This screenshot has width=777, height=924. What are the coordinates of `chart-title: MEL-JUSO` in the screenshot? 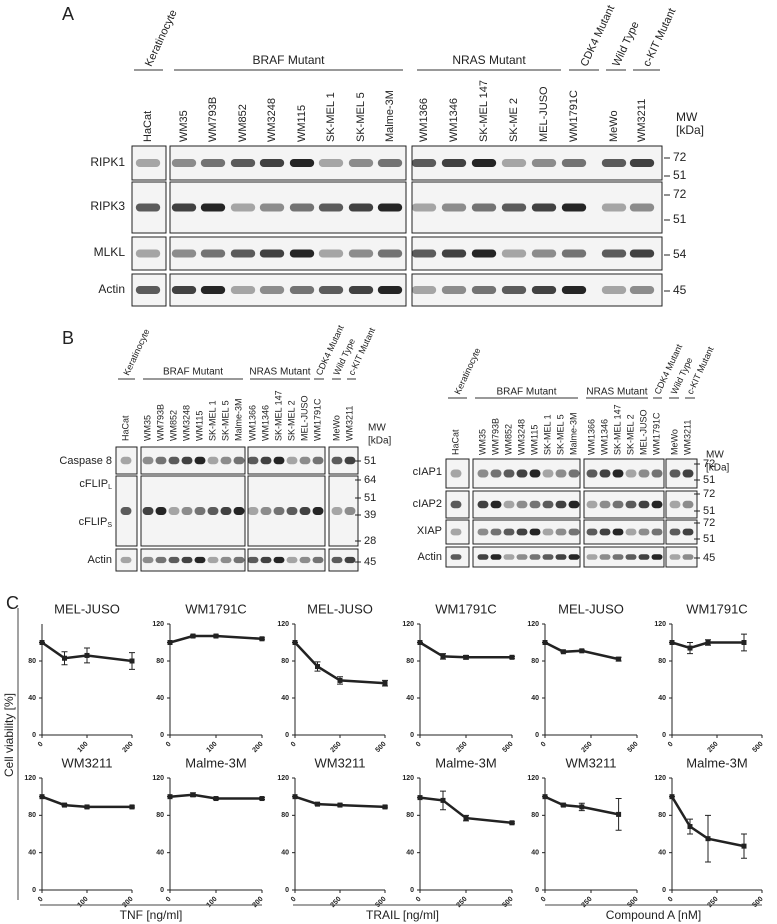 It's located at (340, 608).